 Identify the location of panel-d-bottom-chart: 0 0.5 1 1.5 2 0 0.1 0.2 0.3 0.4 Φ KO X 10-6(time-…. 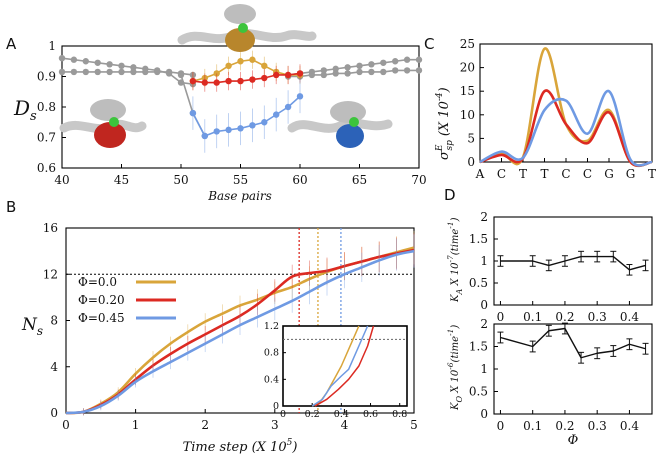
(549, 382).